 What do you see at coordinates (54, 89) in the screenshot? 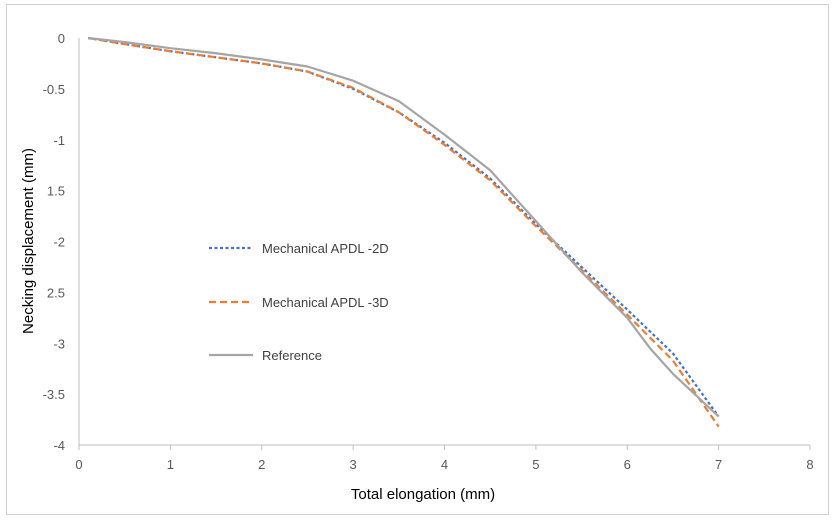
I see `y-tick-label: -0.5` at bounding box center [54, 89].